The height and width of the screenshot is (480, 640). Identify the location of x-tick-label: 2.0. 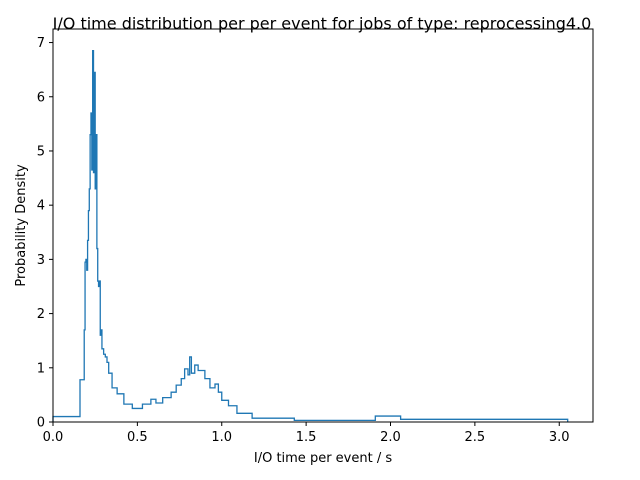
(390, 437).